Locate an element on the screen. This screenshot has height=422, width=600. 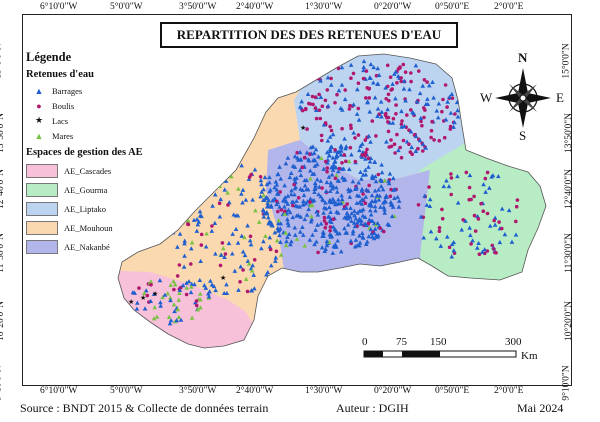
legend-zone-label: AE_Nakanbé is located at coordinates (87, 246).